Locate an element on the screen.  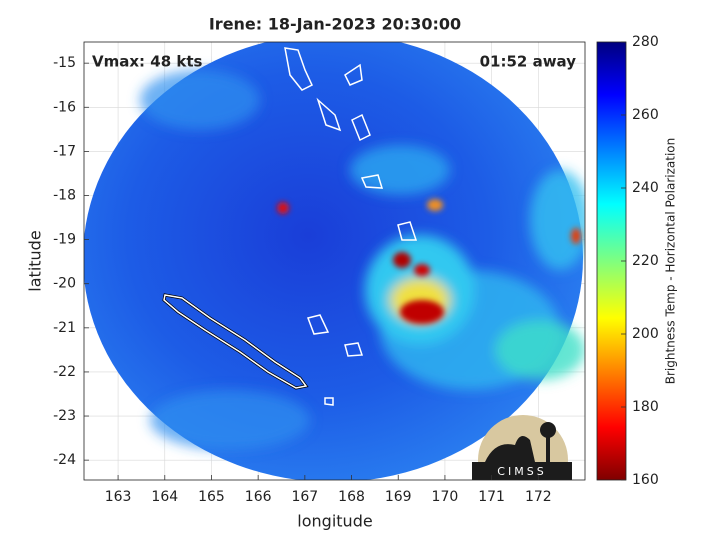
x-tick-label: 166 is located at coordinates (258, 497).